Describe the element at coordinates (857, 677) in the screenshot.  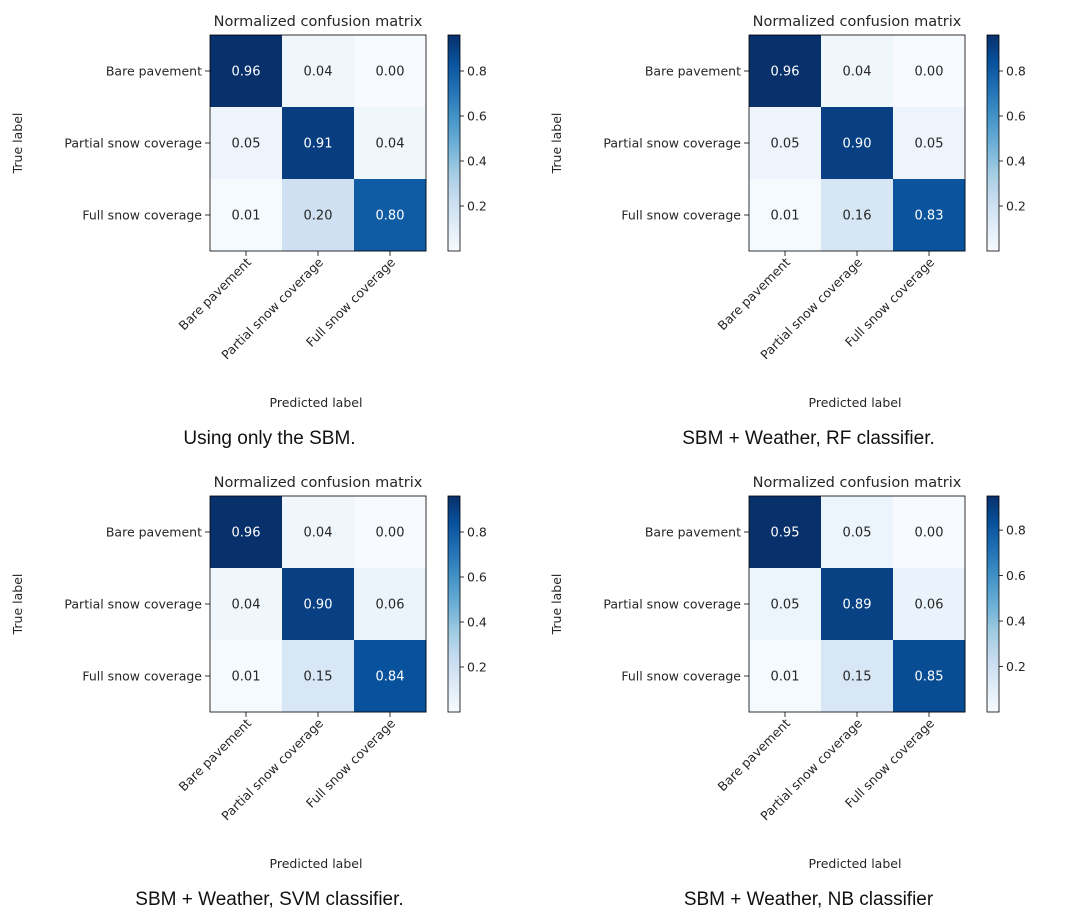
I see `cell-value-label: 0.15` at that location.